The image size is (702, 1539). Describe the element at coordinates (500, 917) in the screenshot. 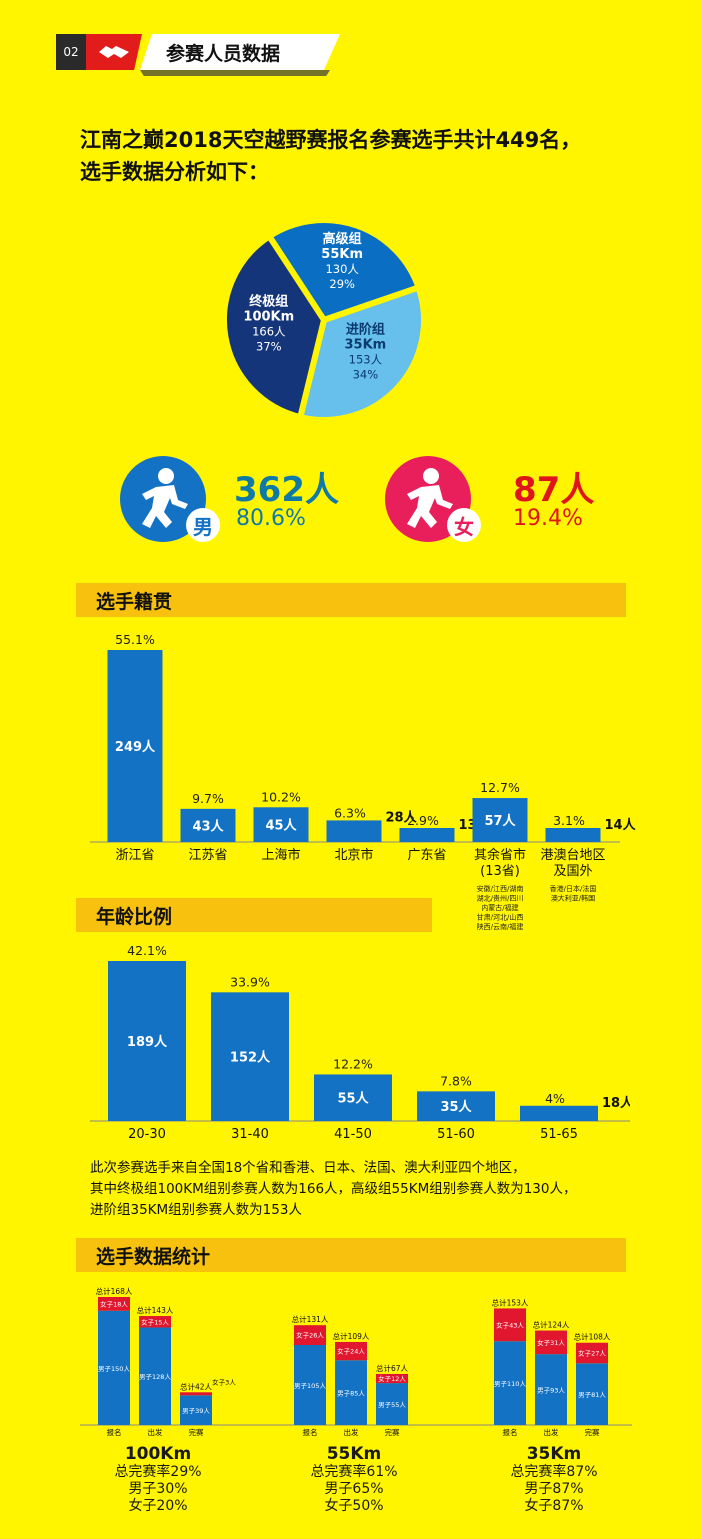

I see `x-tick-note: 甘肃/河北/山西` at that location.